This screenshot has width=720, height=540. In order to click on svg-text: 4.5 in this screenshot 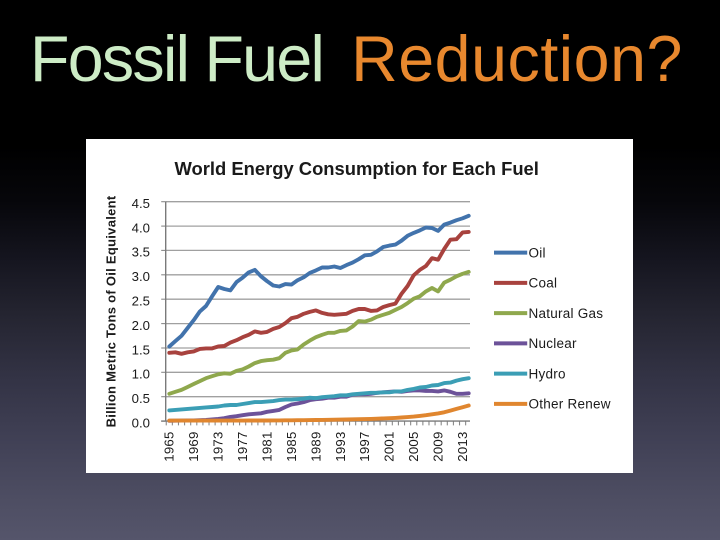, I will do `click(141, 203)`.